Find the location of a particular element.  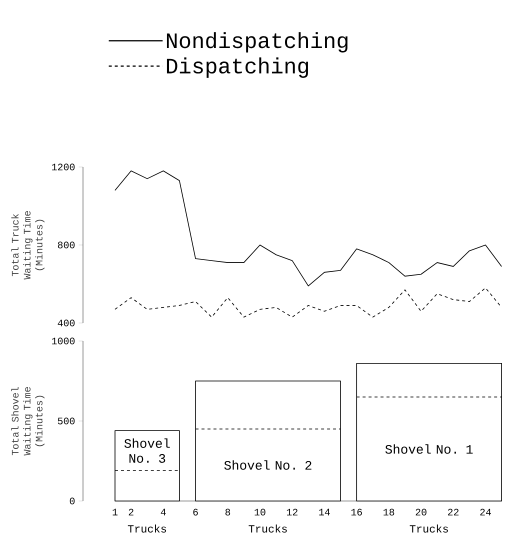

x-tick-label: 1 is located at coordinates (115, 512).